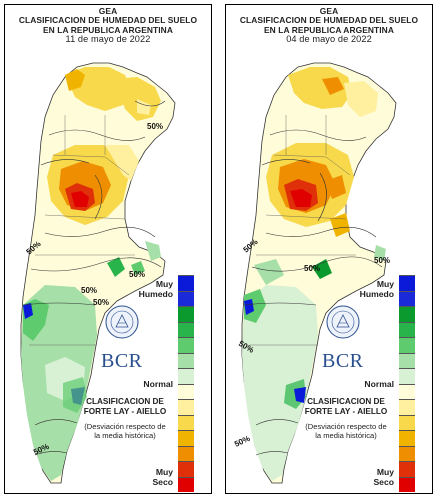 Image resolution: width=445 pixels, height=498 pixels. Describe the element at coordinates (108, 39) in the screenshot. I see `map-date: 11 de mayo de 2022` at that location.